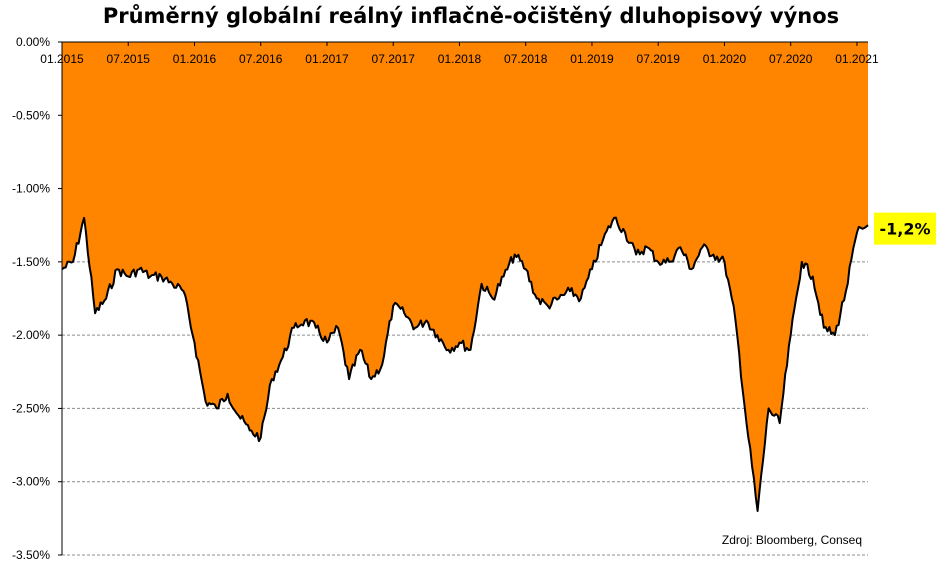  What do you see at coordinates (31, 189) in the screenshot?
I see `y-tick-label: -1.00%` at bounding box center [31, 189].